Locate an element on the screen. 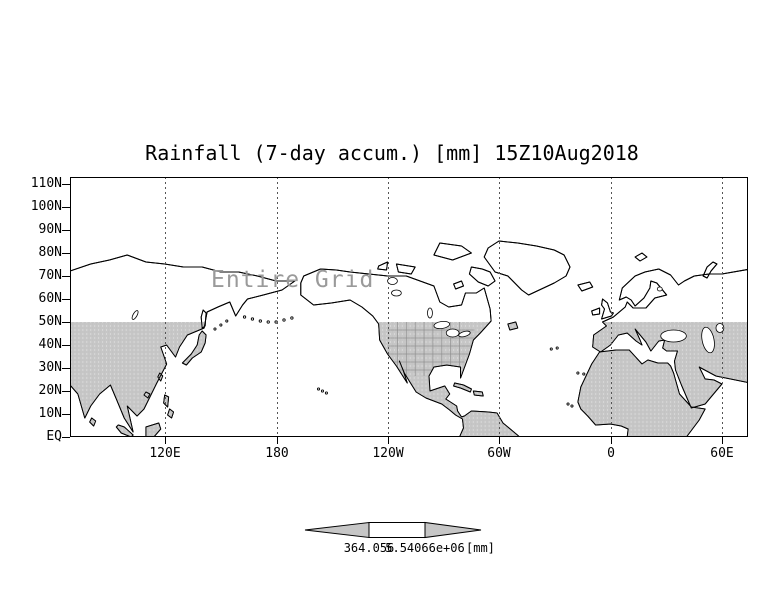  colorbar is located at coordinates (393, 530).